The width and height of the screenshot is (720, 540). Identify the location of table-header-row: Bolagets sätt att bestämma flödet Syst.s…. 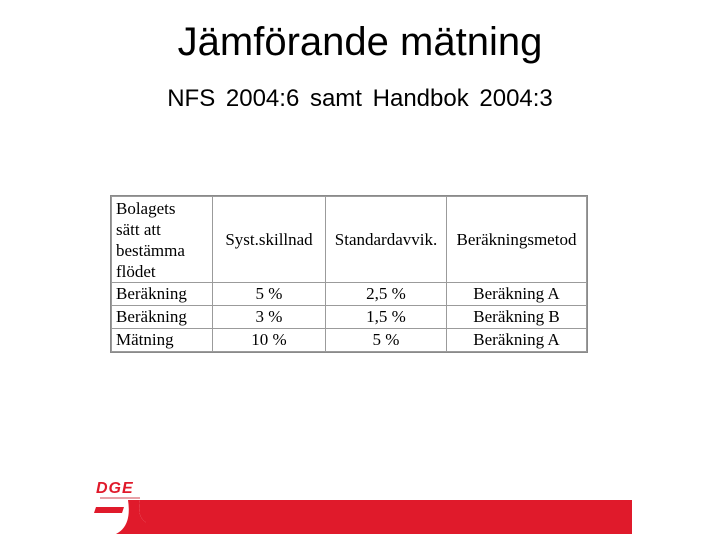
(349, 239).